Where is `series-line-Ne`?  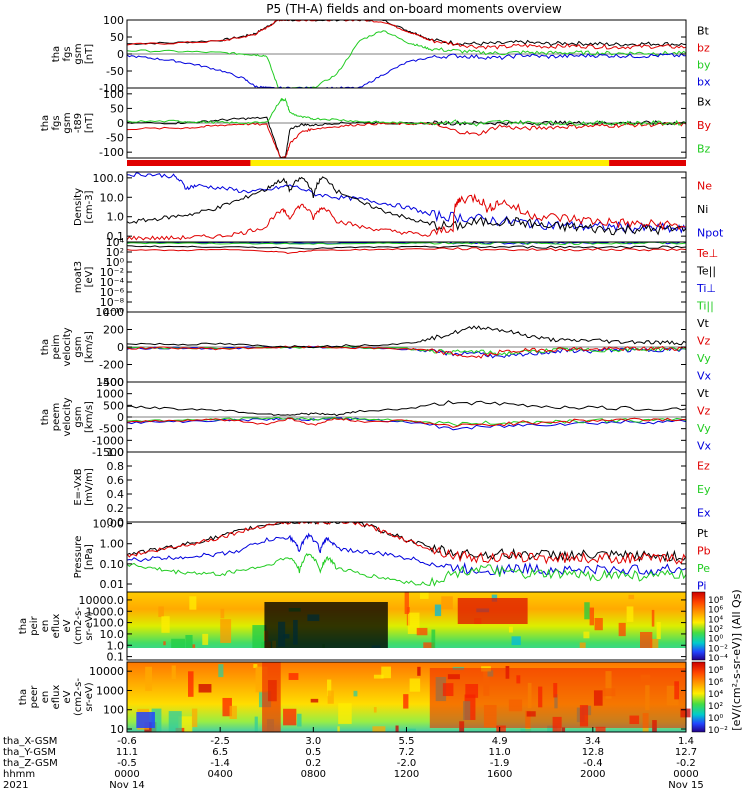 series-line-Ne is located at coordinates (406, 217).